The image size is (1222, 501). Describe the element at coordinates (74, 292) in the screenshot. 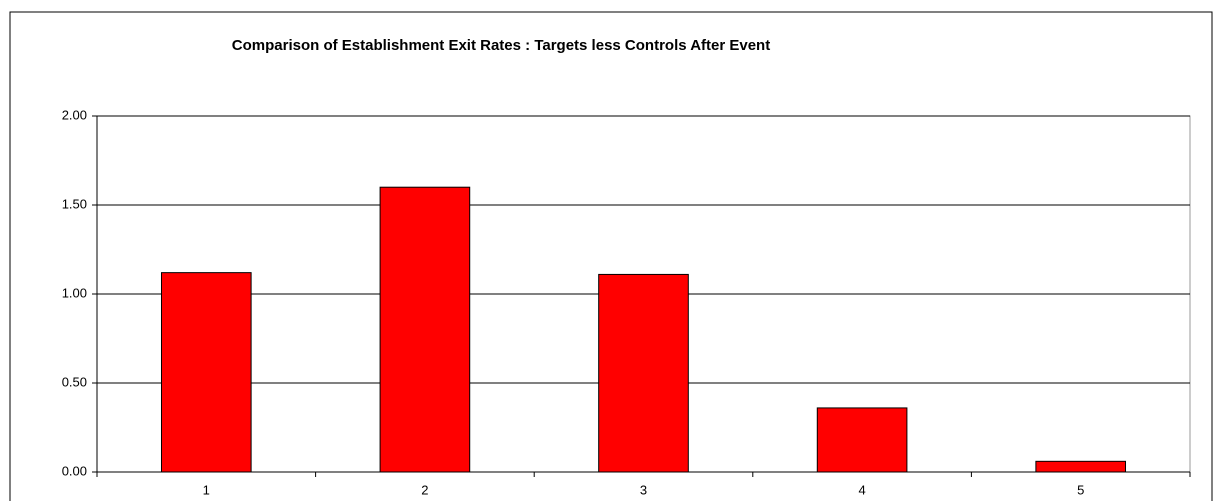

I see `y-tick-label: 1.00` at that location.